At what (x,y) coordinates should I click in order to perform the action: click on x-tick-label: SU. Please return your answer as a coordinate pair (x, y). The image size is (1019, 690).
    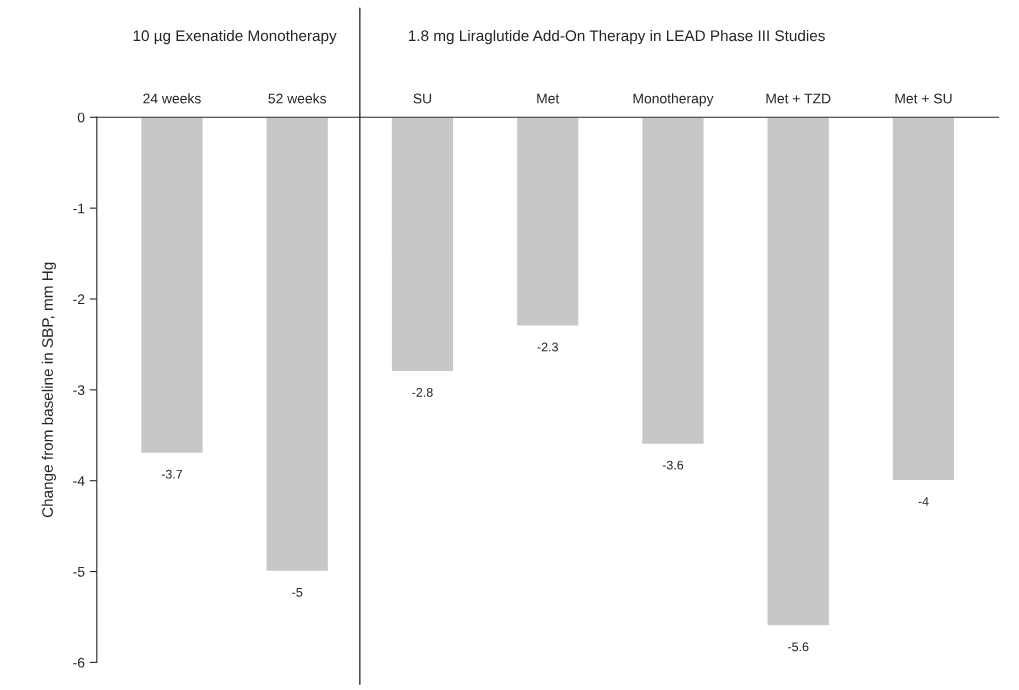
    Looking at the image, I should click on (422, 98).